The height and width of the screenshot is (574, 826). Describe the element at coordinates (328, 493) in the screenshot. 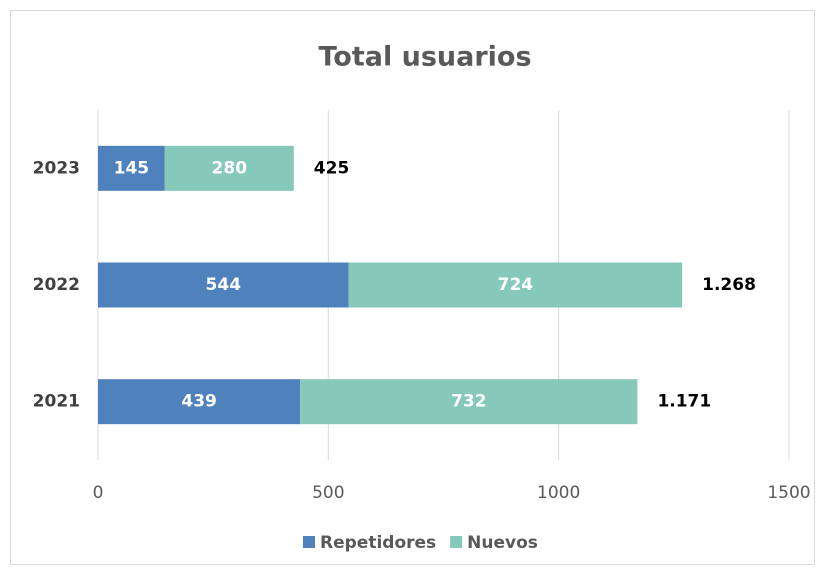

I see `x-tick-label: 500` at that location.